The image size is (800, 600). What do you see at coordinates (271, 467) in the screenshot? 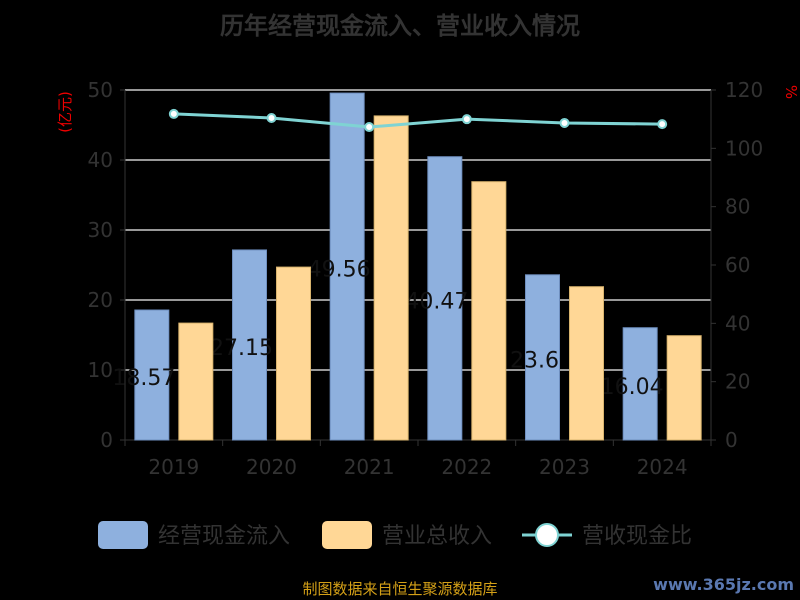
I see `x-tick-label: 2020` at bounding box center [271, 467].